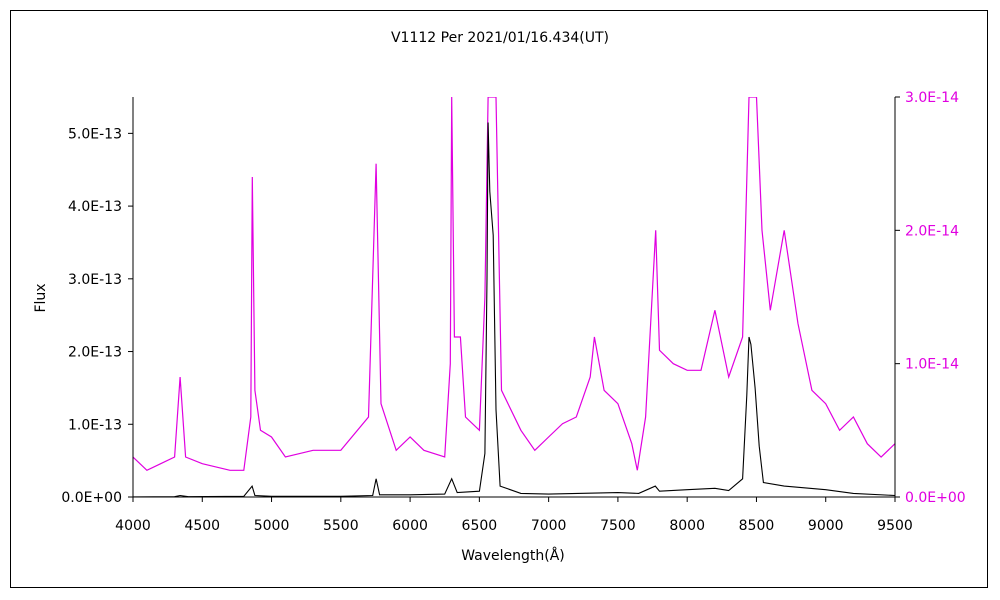  Describe the element at coordinates (932, 231) in the screenshot. I see `y-right-tick-label: 2.0E-14` at that location.